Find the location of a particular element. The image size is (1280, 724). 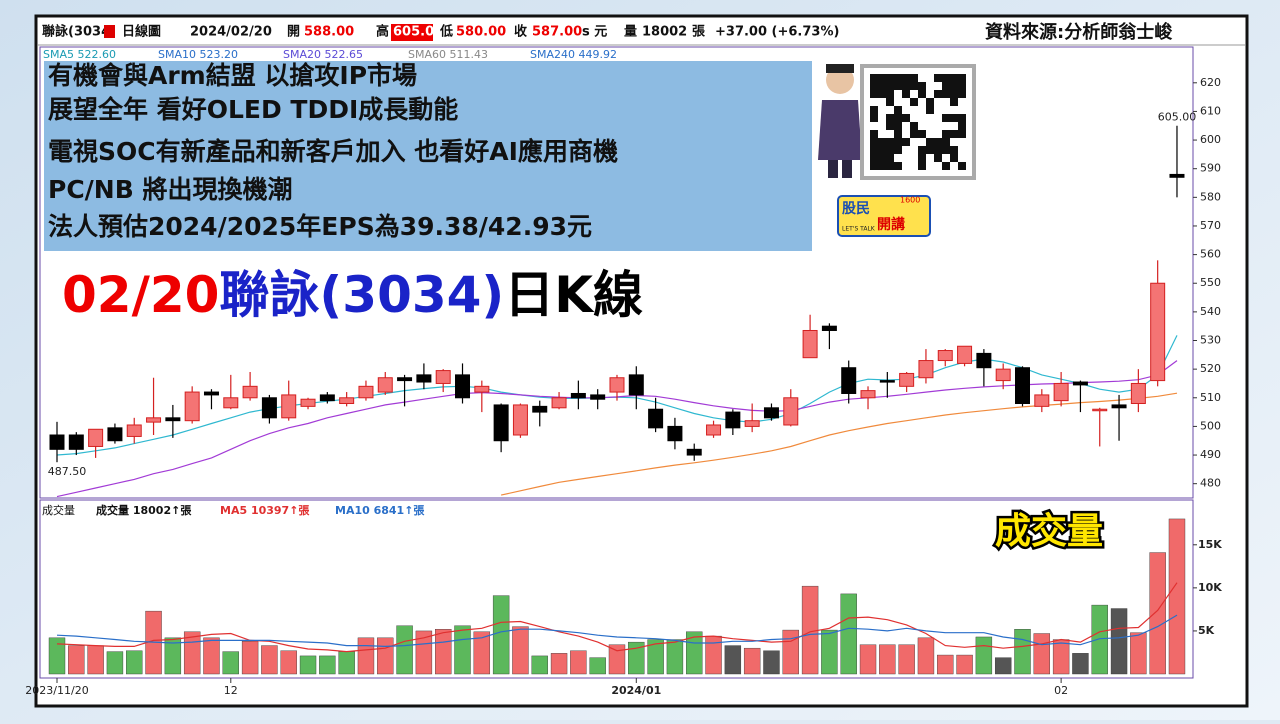

sma-label: SMA240 449.92 is located at coordinates (573, 54).